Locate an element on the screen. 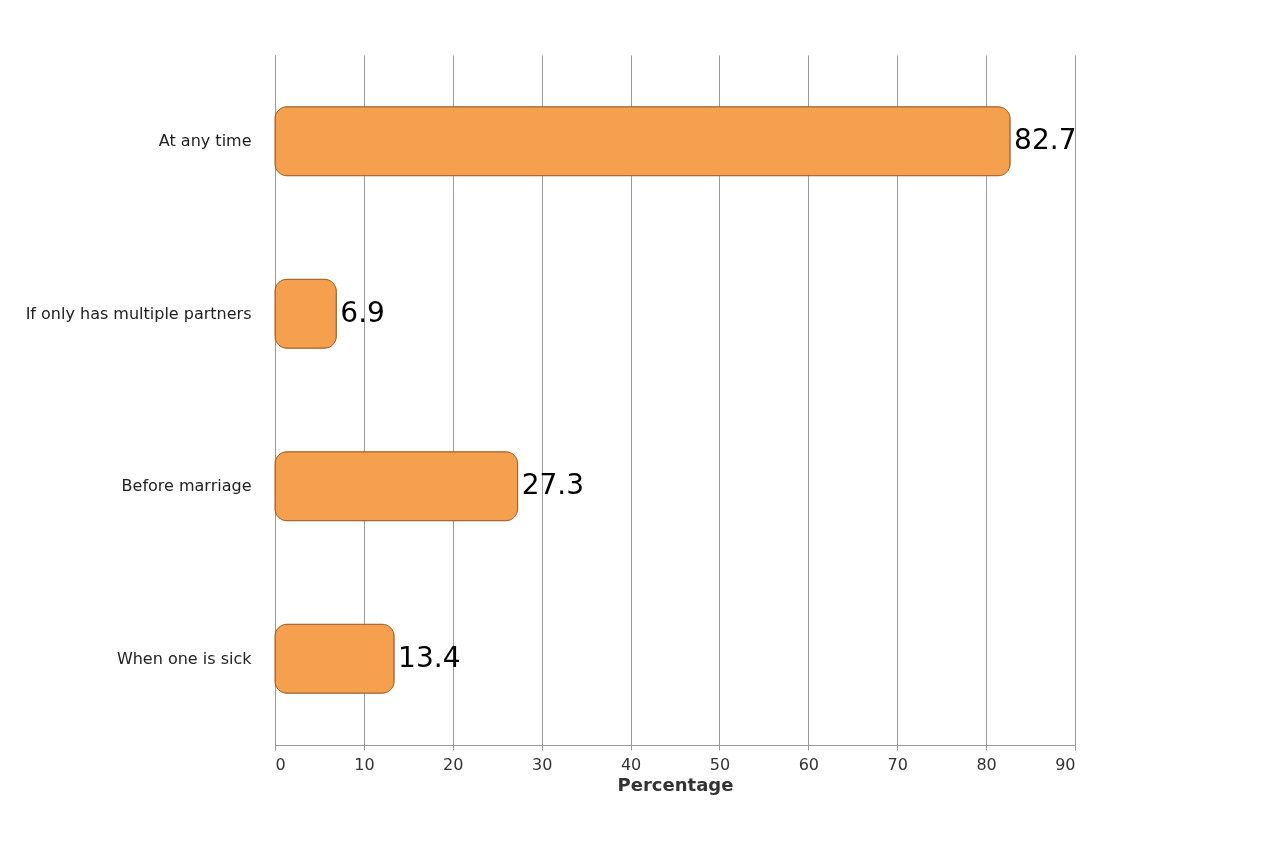 Image resolution: width=1273 pixels, height=868 pixels. y-tick-label: Before marriage is located at coordinates (186, 486).